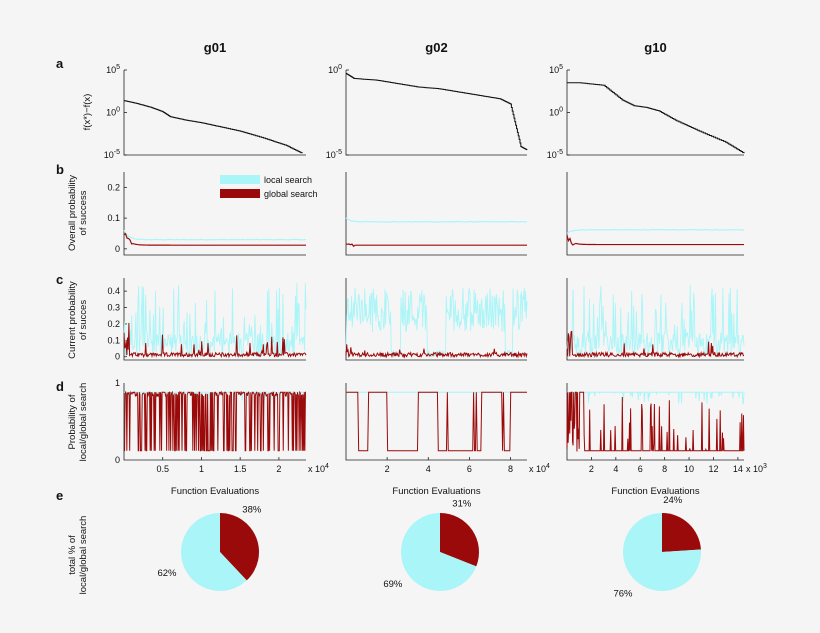 The image size is (820, 633). I want to click on x-exponent-g01: x 104, so click(318, 468).